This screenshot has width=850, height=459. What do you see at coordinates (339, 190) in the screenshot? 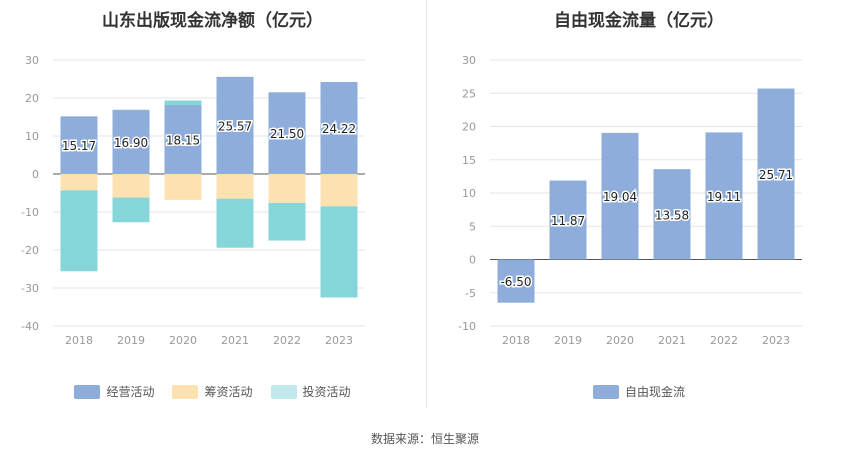
I see `bar-financing-2023` at bounding box center [339, 190].